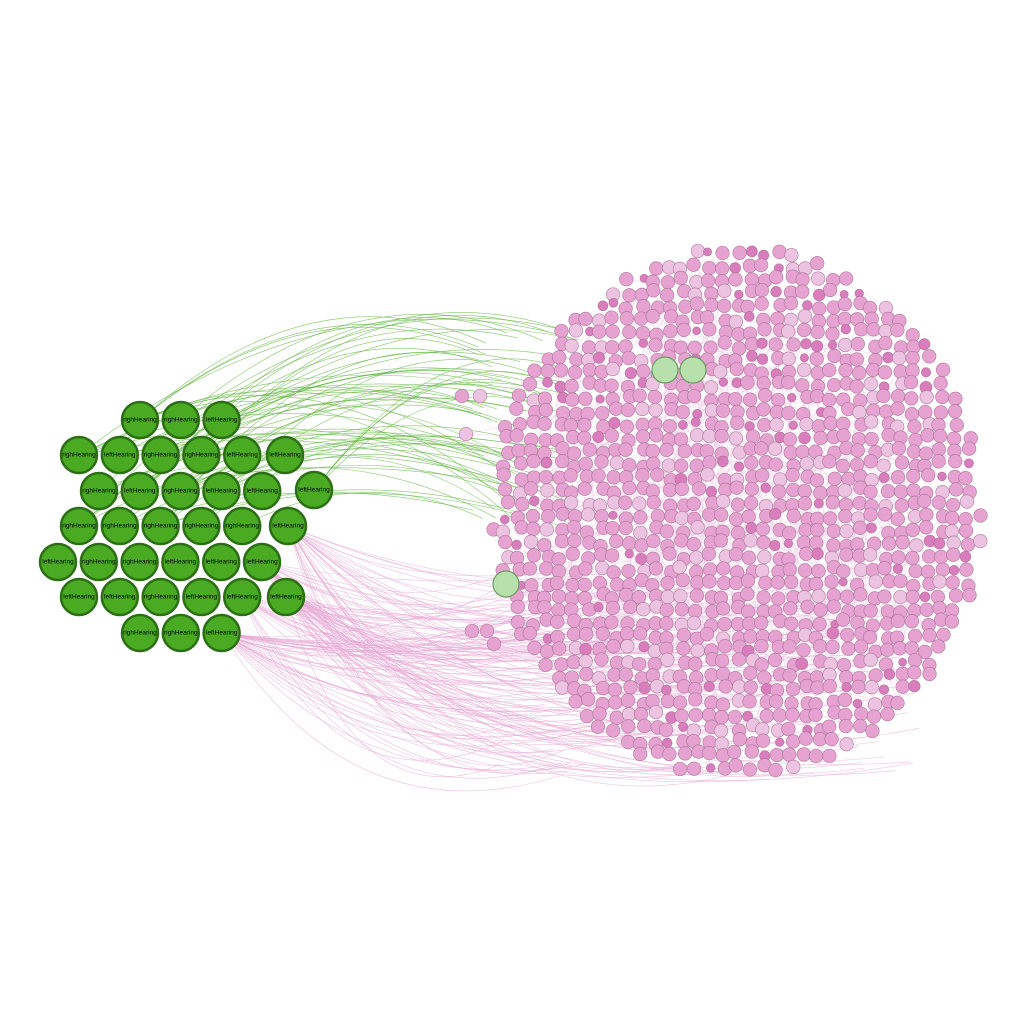  Describe the element at coordinates (242, 597) in the screenshot. I see `green-node: leftHearing` at that location.